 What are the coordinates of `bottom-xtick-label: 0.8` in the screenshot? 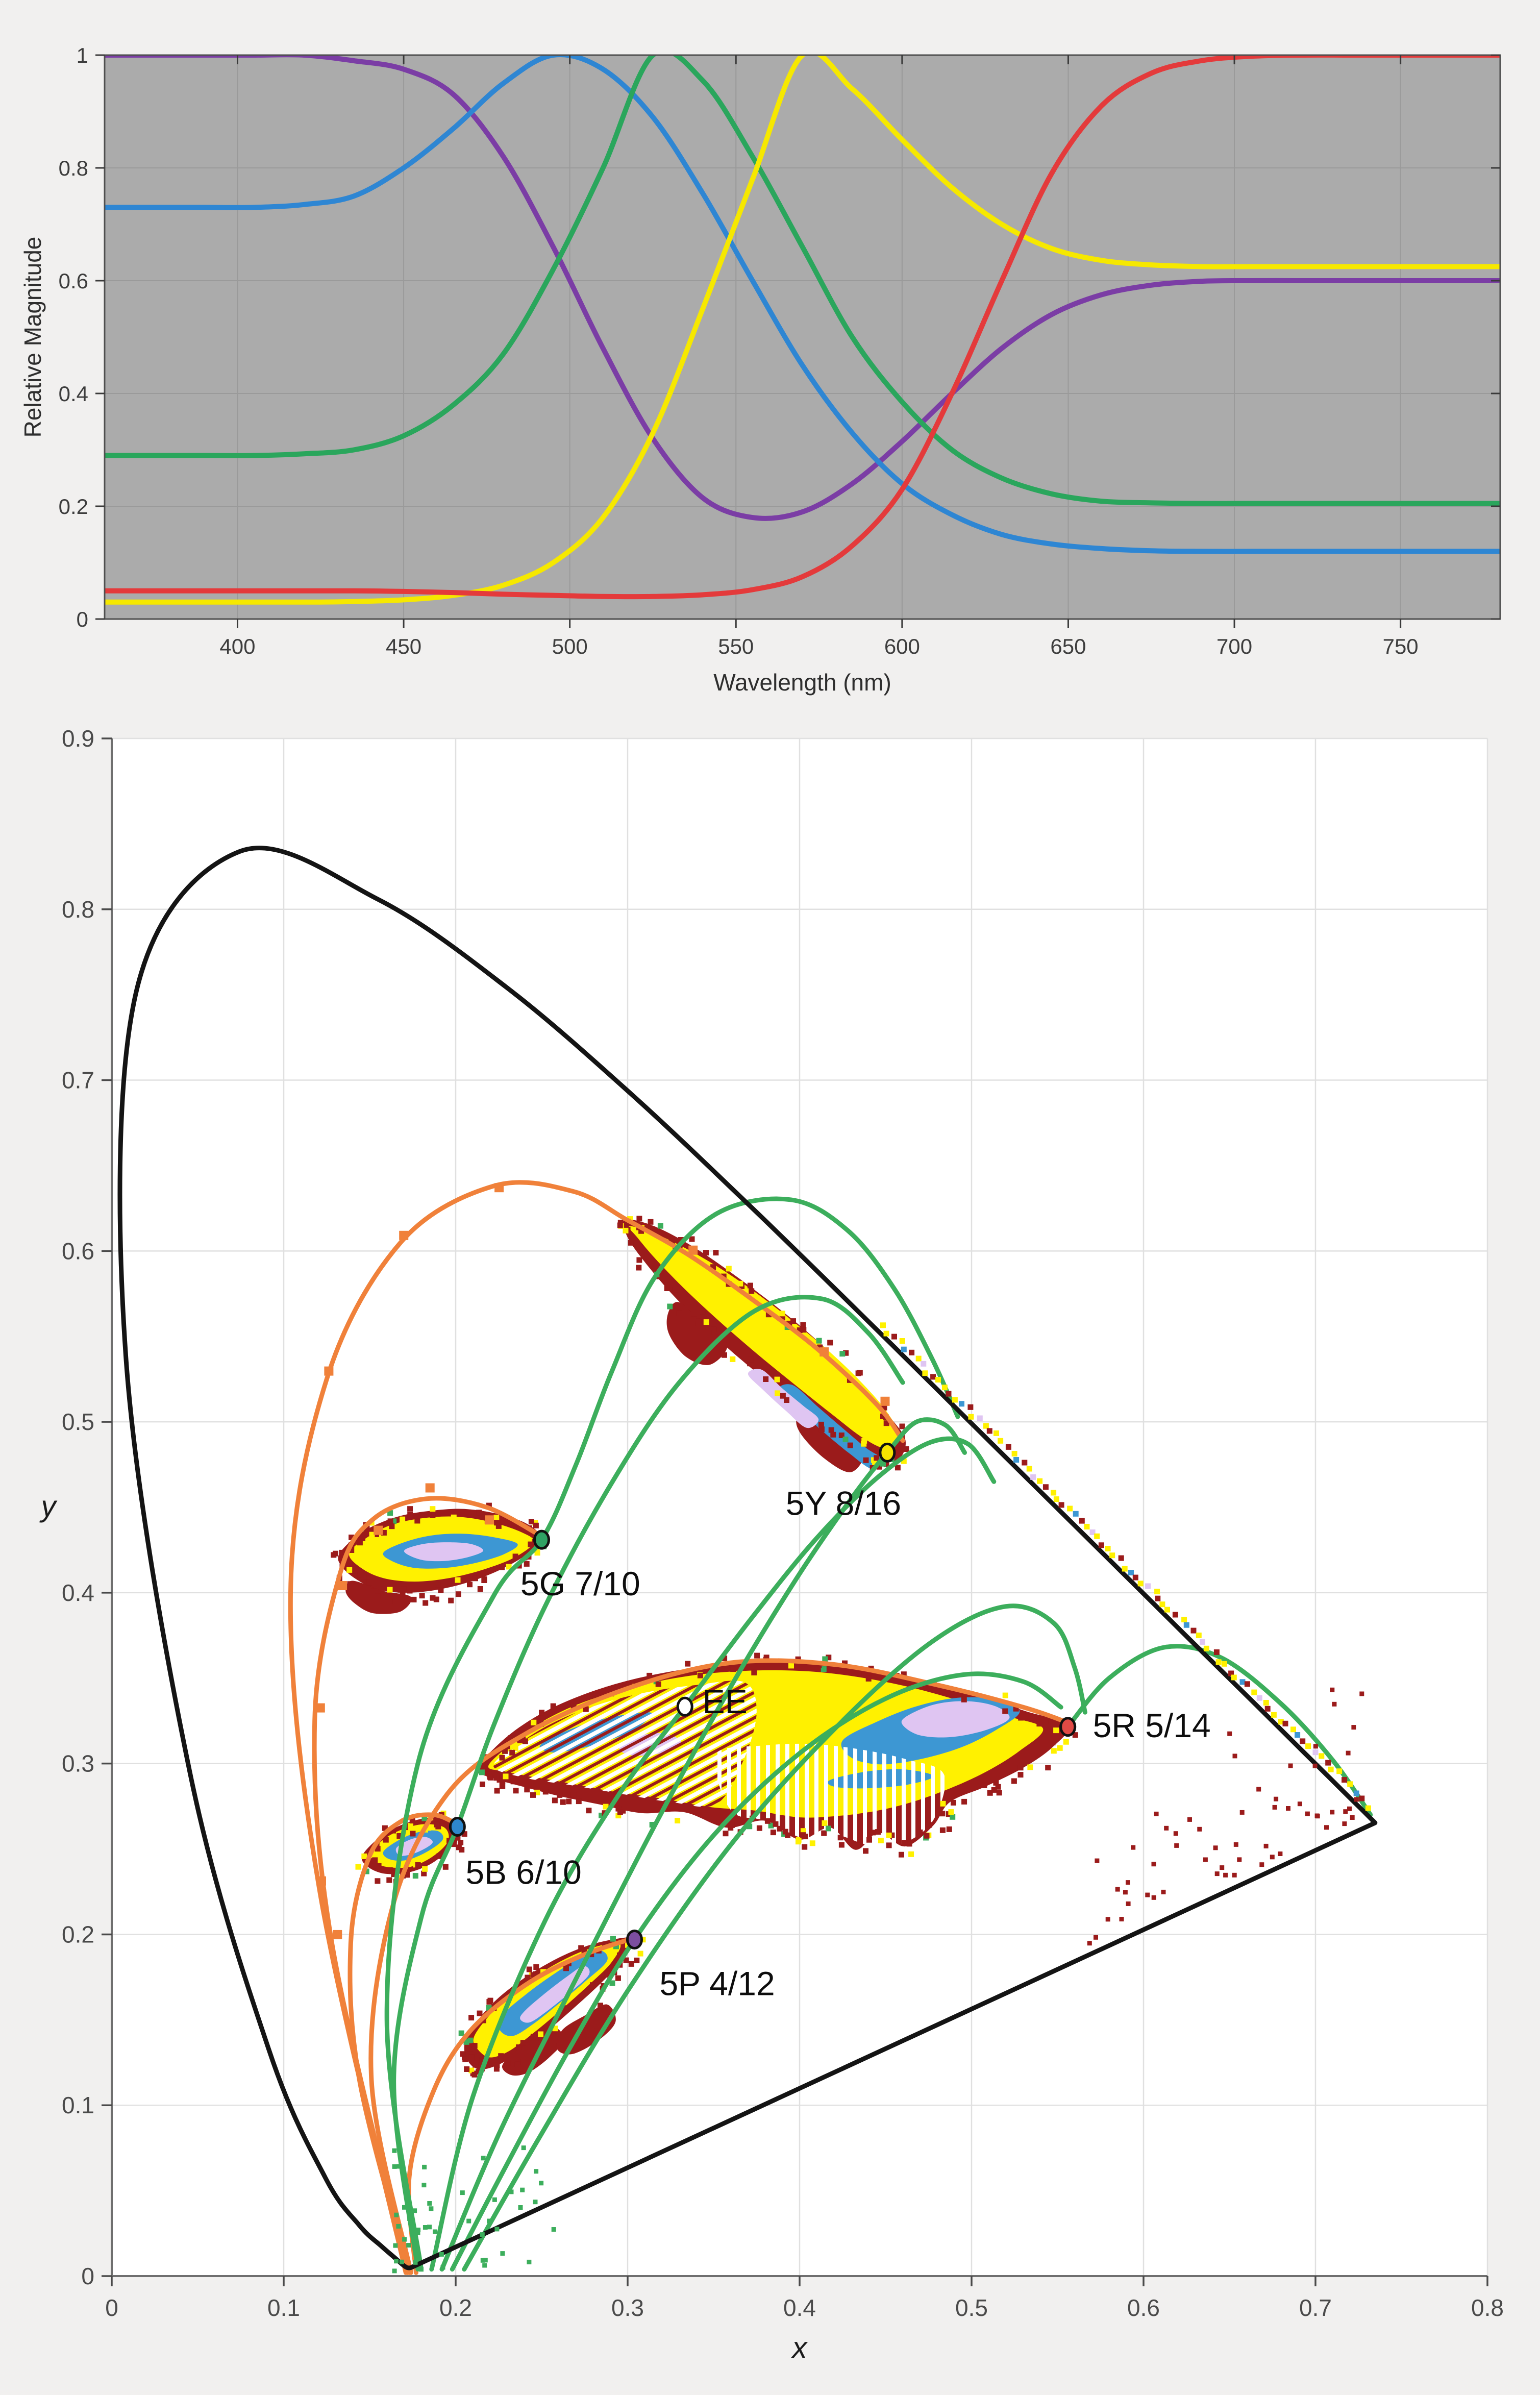 It's located at (1487, 2307).